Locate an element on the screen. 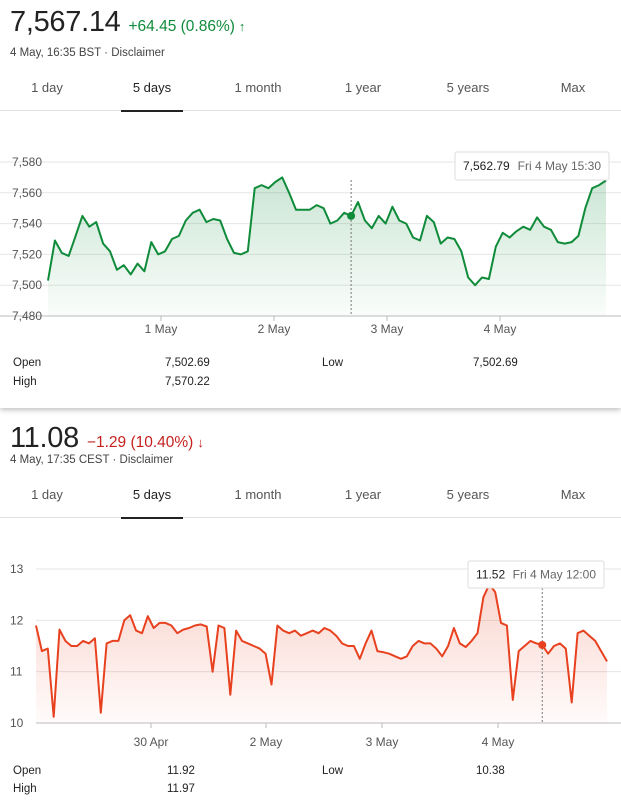 The height and width of the screenshot is (803, 621). y-tick-label: 7,520 is located at coordinates (27, 254).